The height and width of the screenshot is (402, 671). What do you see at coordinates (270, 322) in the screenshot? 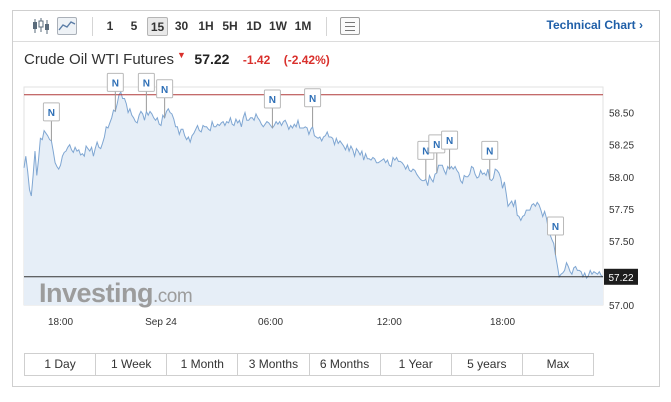
I see `x-tick-label: 06:00` at bounding box center [270, 322].